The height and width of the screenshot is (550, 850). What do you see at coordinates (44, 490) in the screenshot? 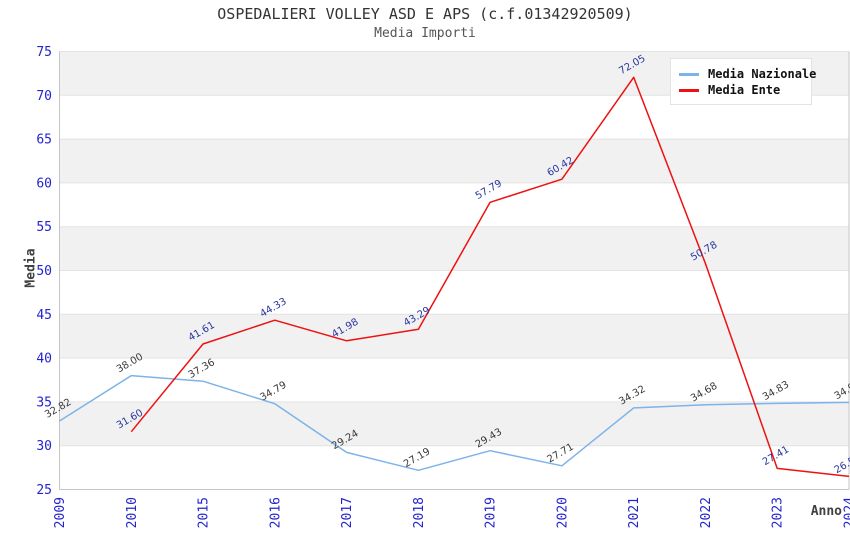
I see `y-tick-label: 25` at bounding box center [44, 490].